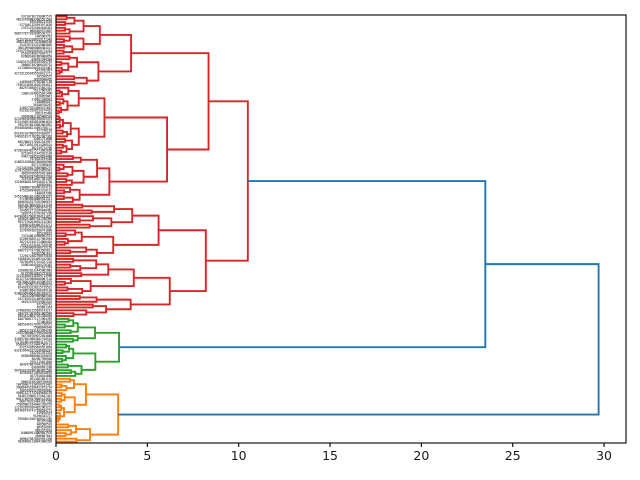 This screenshot has width=640, height=480. What do you see at coordinates (42, 139) in the screenshot?
I see `leaf-label: 13401721008` at bounding box center [42, 139].